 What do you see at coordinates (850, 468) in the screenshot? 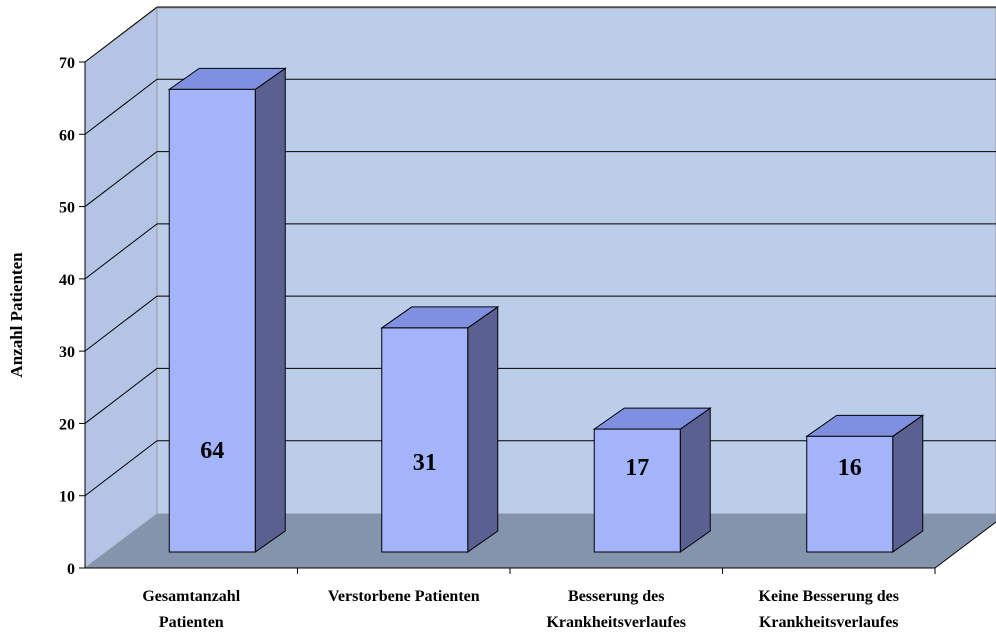
I see `value-label: 16` at bounding box center [850, 468].